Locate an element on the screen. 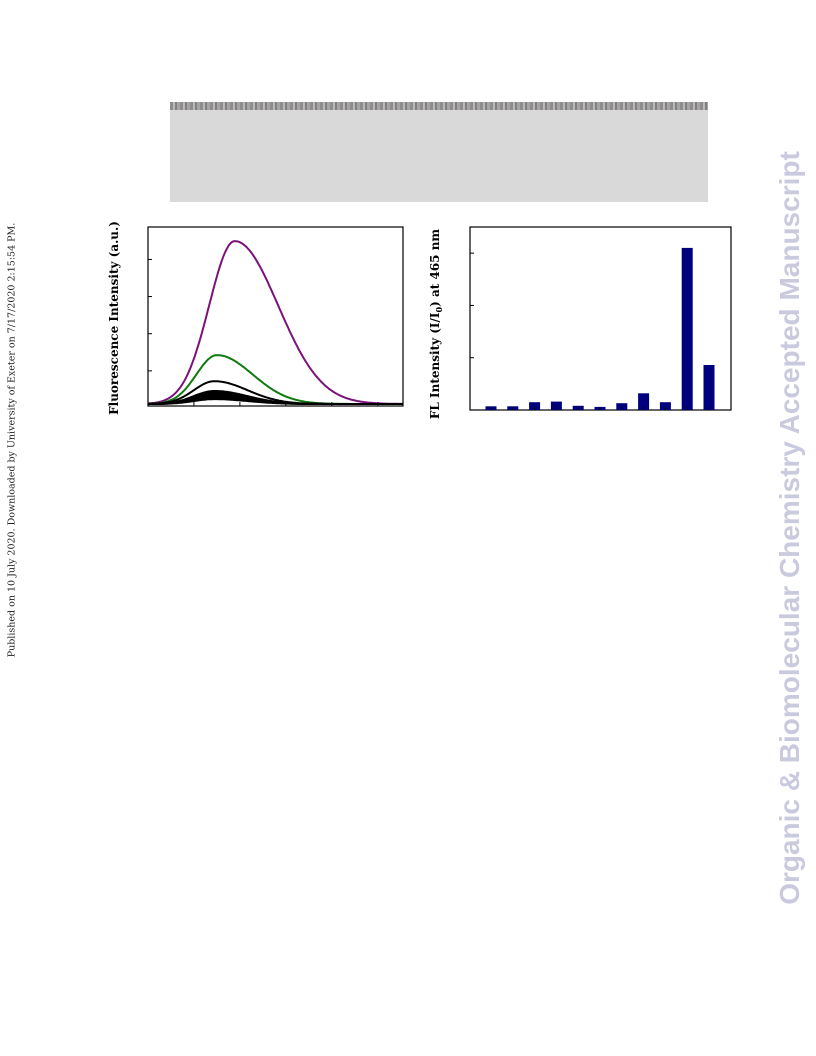 Image resolution: width=816 pixels, height=1056 pixels. chart1-frame is located at coordinates (275, 316).